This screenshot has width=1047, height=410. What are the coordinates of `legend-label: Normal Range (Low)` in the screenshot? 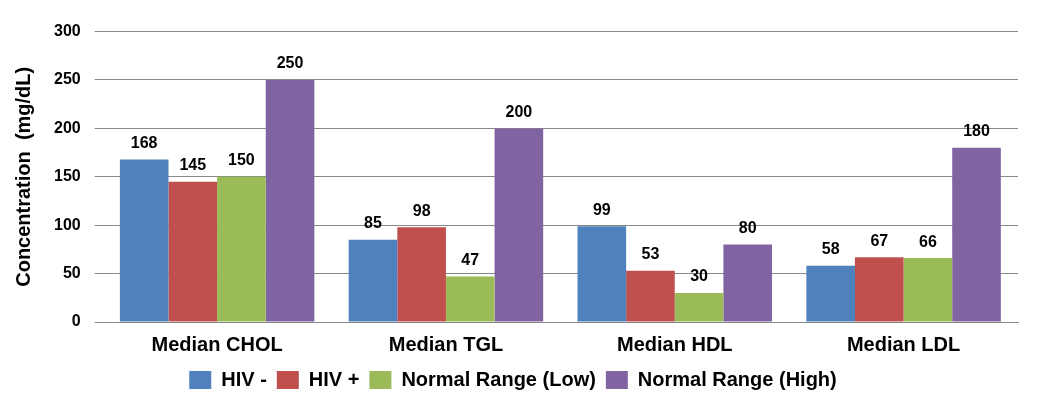 It's located at (498, 378).